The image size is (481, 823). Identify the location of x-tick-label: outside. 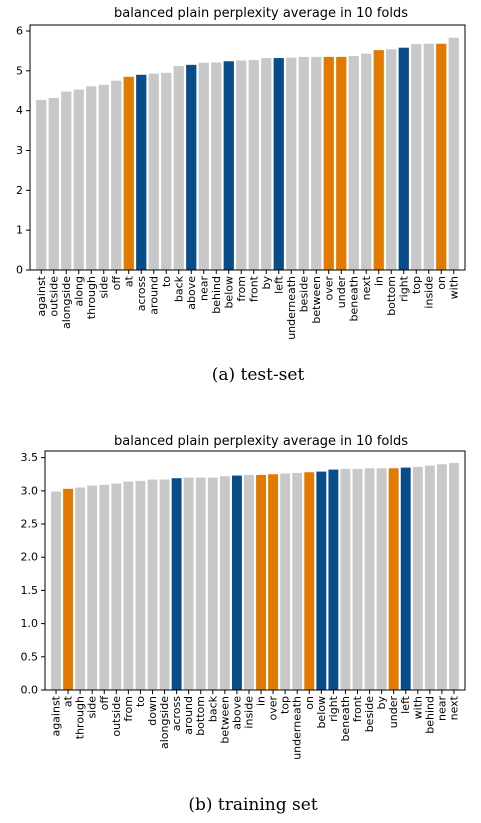
(116, 716).